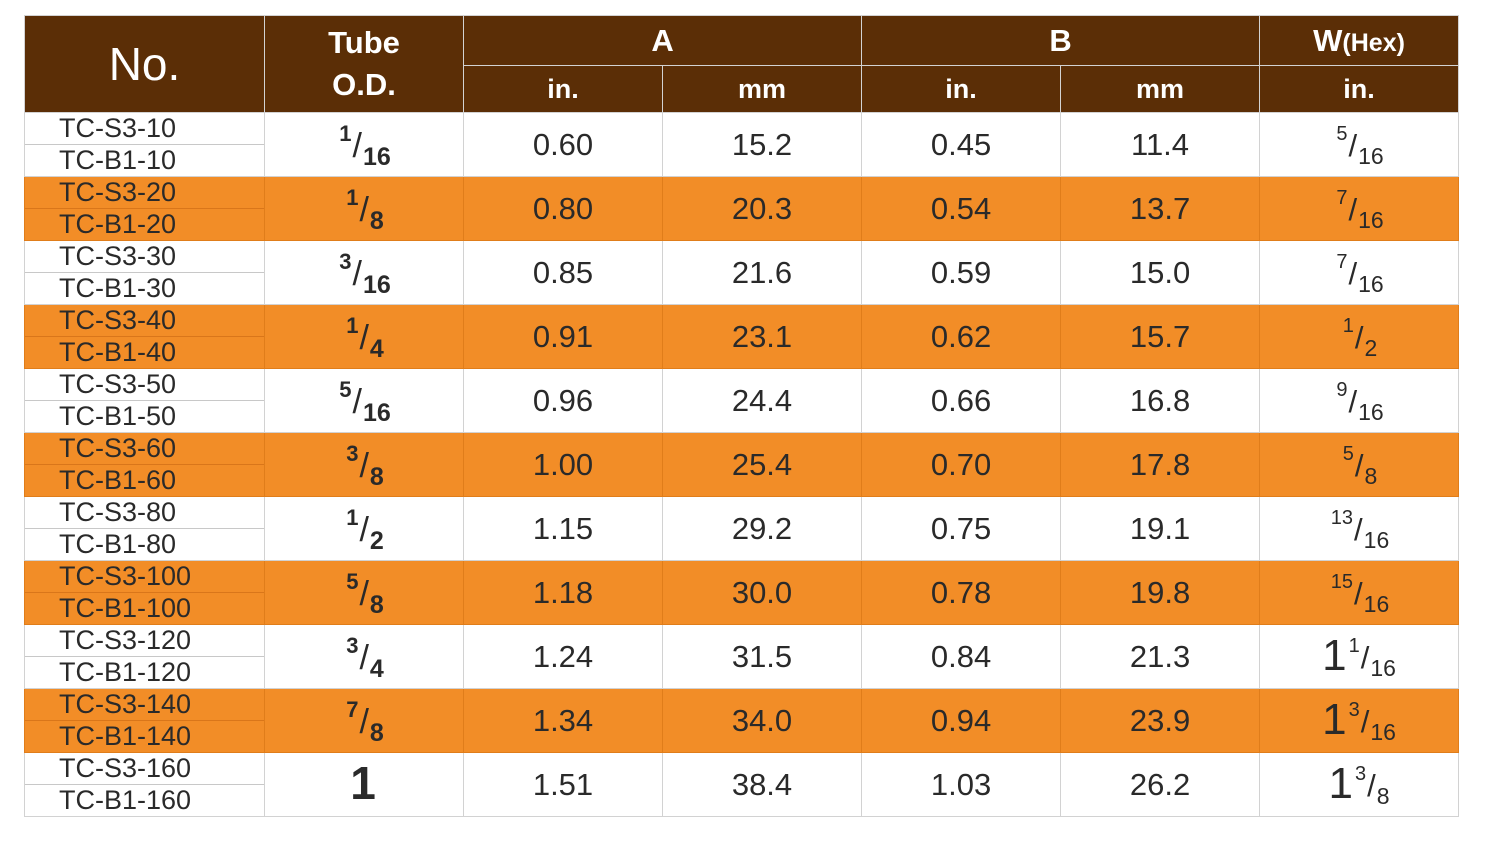 This screenshot has height=841, width=1491. Describe the element at coordinates (762, 656) in the screenshot. I see `a-mm-cell: 31.5` at that location.